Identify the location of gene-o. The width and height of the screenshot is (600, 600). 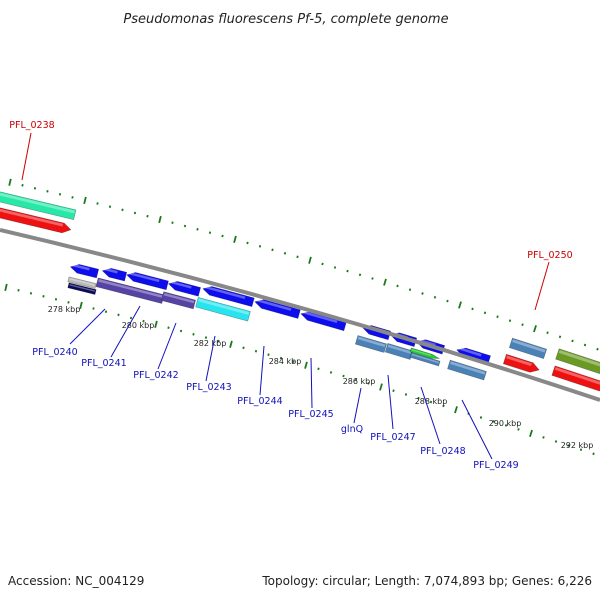
(577, 362).